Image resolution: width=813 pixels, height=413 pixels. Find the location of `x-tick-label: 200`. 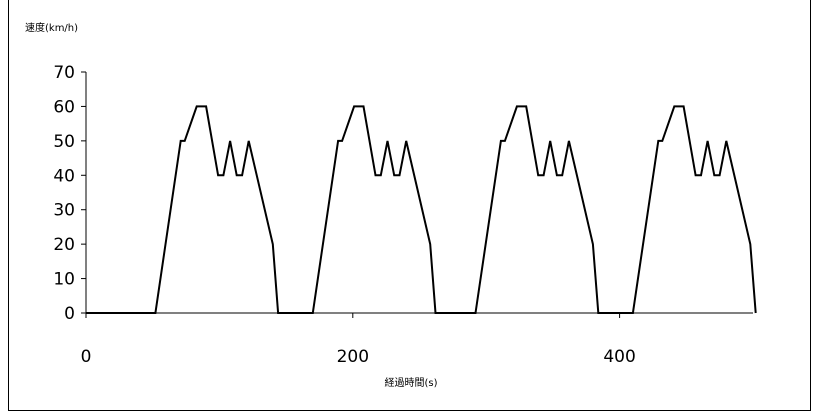

x-tick-label: 200 is located at coordinates (353, 357).